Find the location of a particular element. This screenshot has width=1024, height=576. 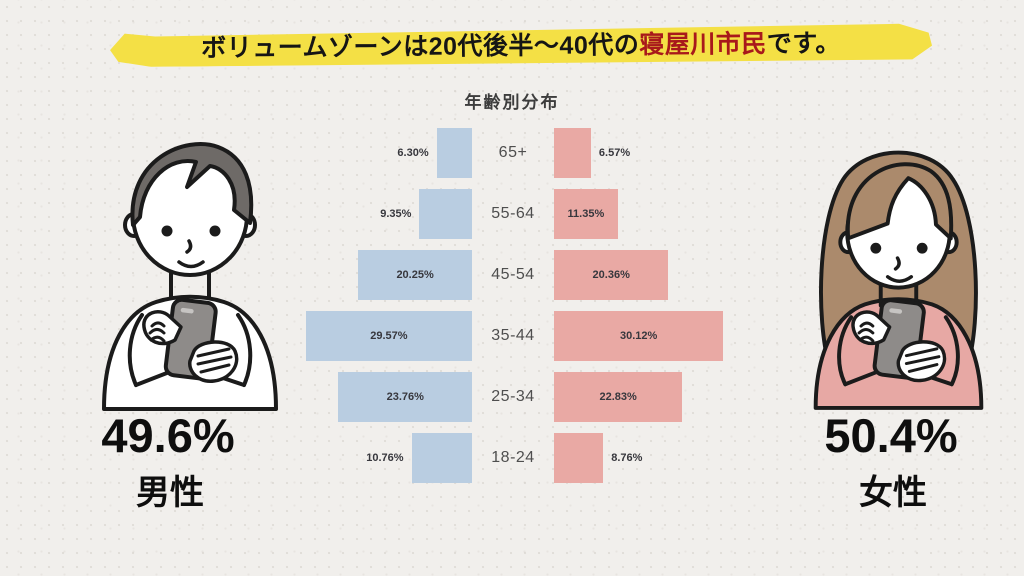

female-bar-value: 11.35% is located at coordinates (586, 214).